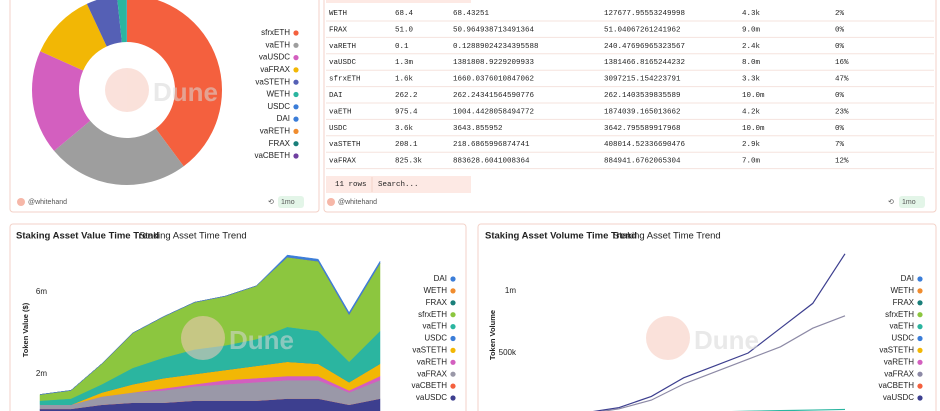 This screenshot has height=411, width=940. I want to click on table-cell: 16%, so click(842, 63).